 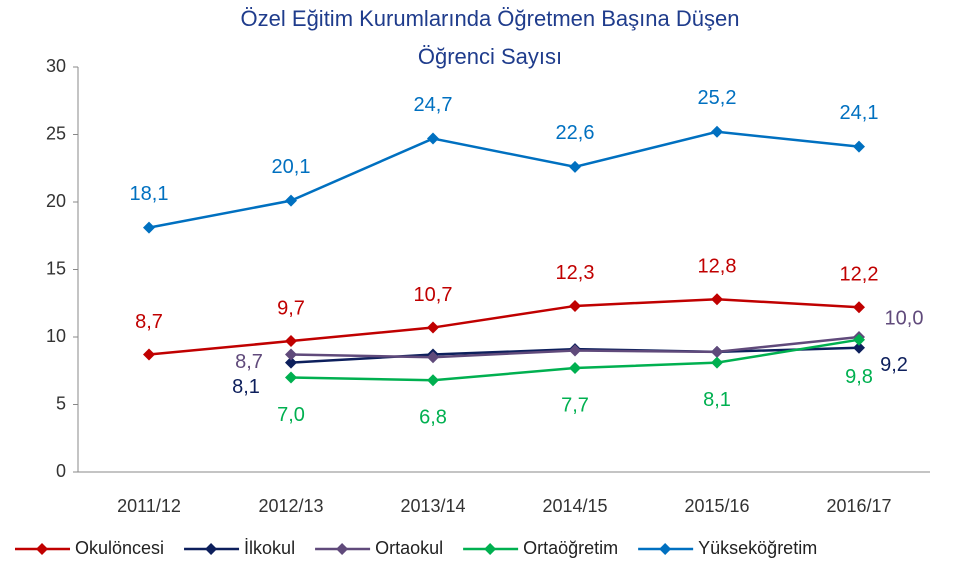 I want to click on legend-label: Ortaokul, so click(x=409, y=548).